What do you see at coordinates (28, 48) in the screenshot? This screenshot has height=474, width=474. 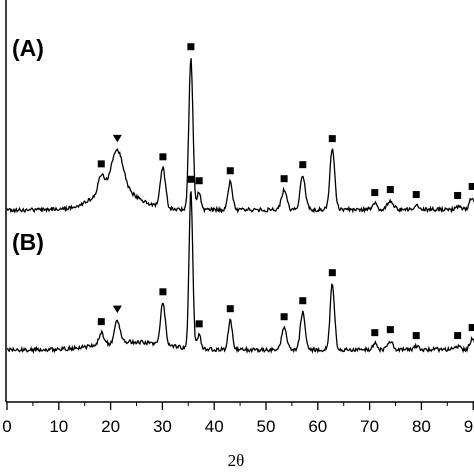 I see `panel-label-a: (A)` at bounding box center [28, 48].